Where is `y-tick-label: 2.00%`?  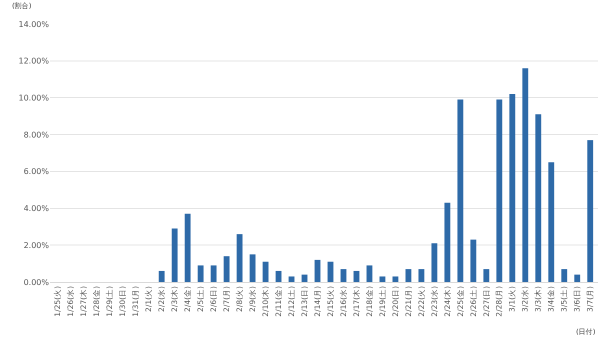 y-tick-label: 2.00% is located at coordinates (37, 245).